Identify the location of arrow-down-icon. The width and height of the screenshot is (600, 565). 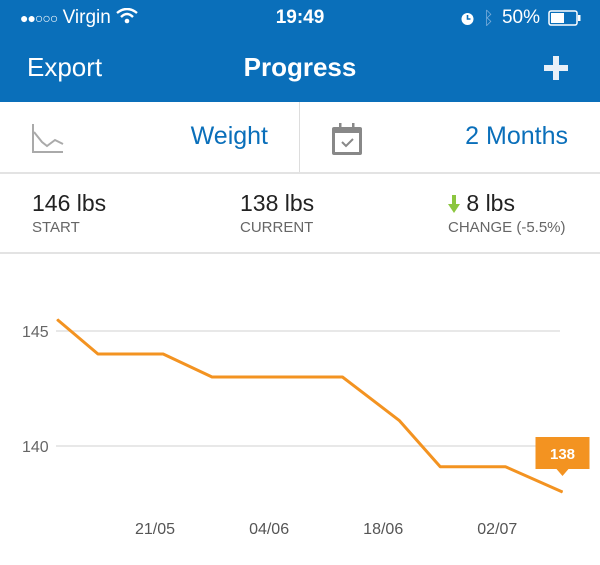
(454, 204).